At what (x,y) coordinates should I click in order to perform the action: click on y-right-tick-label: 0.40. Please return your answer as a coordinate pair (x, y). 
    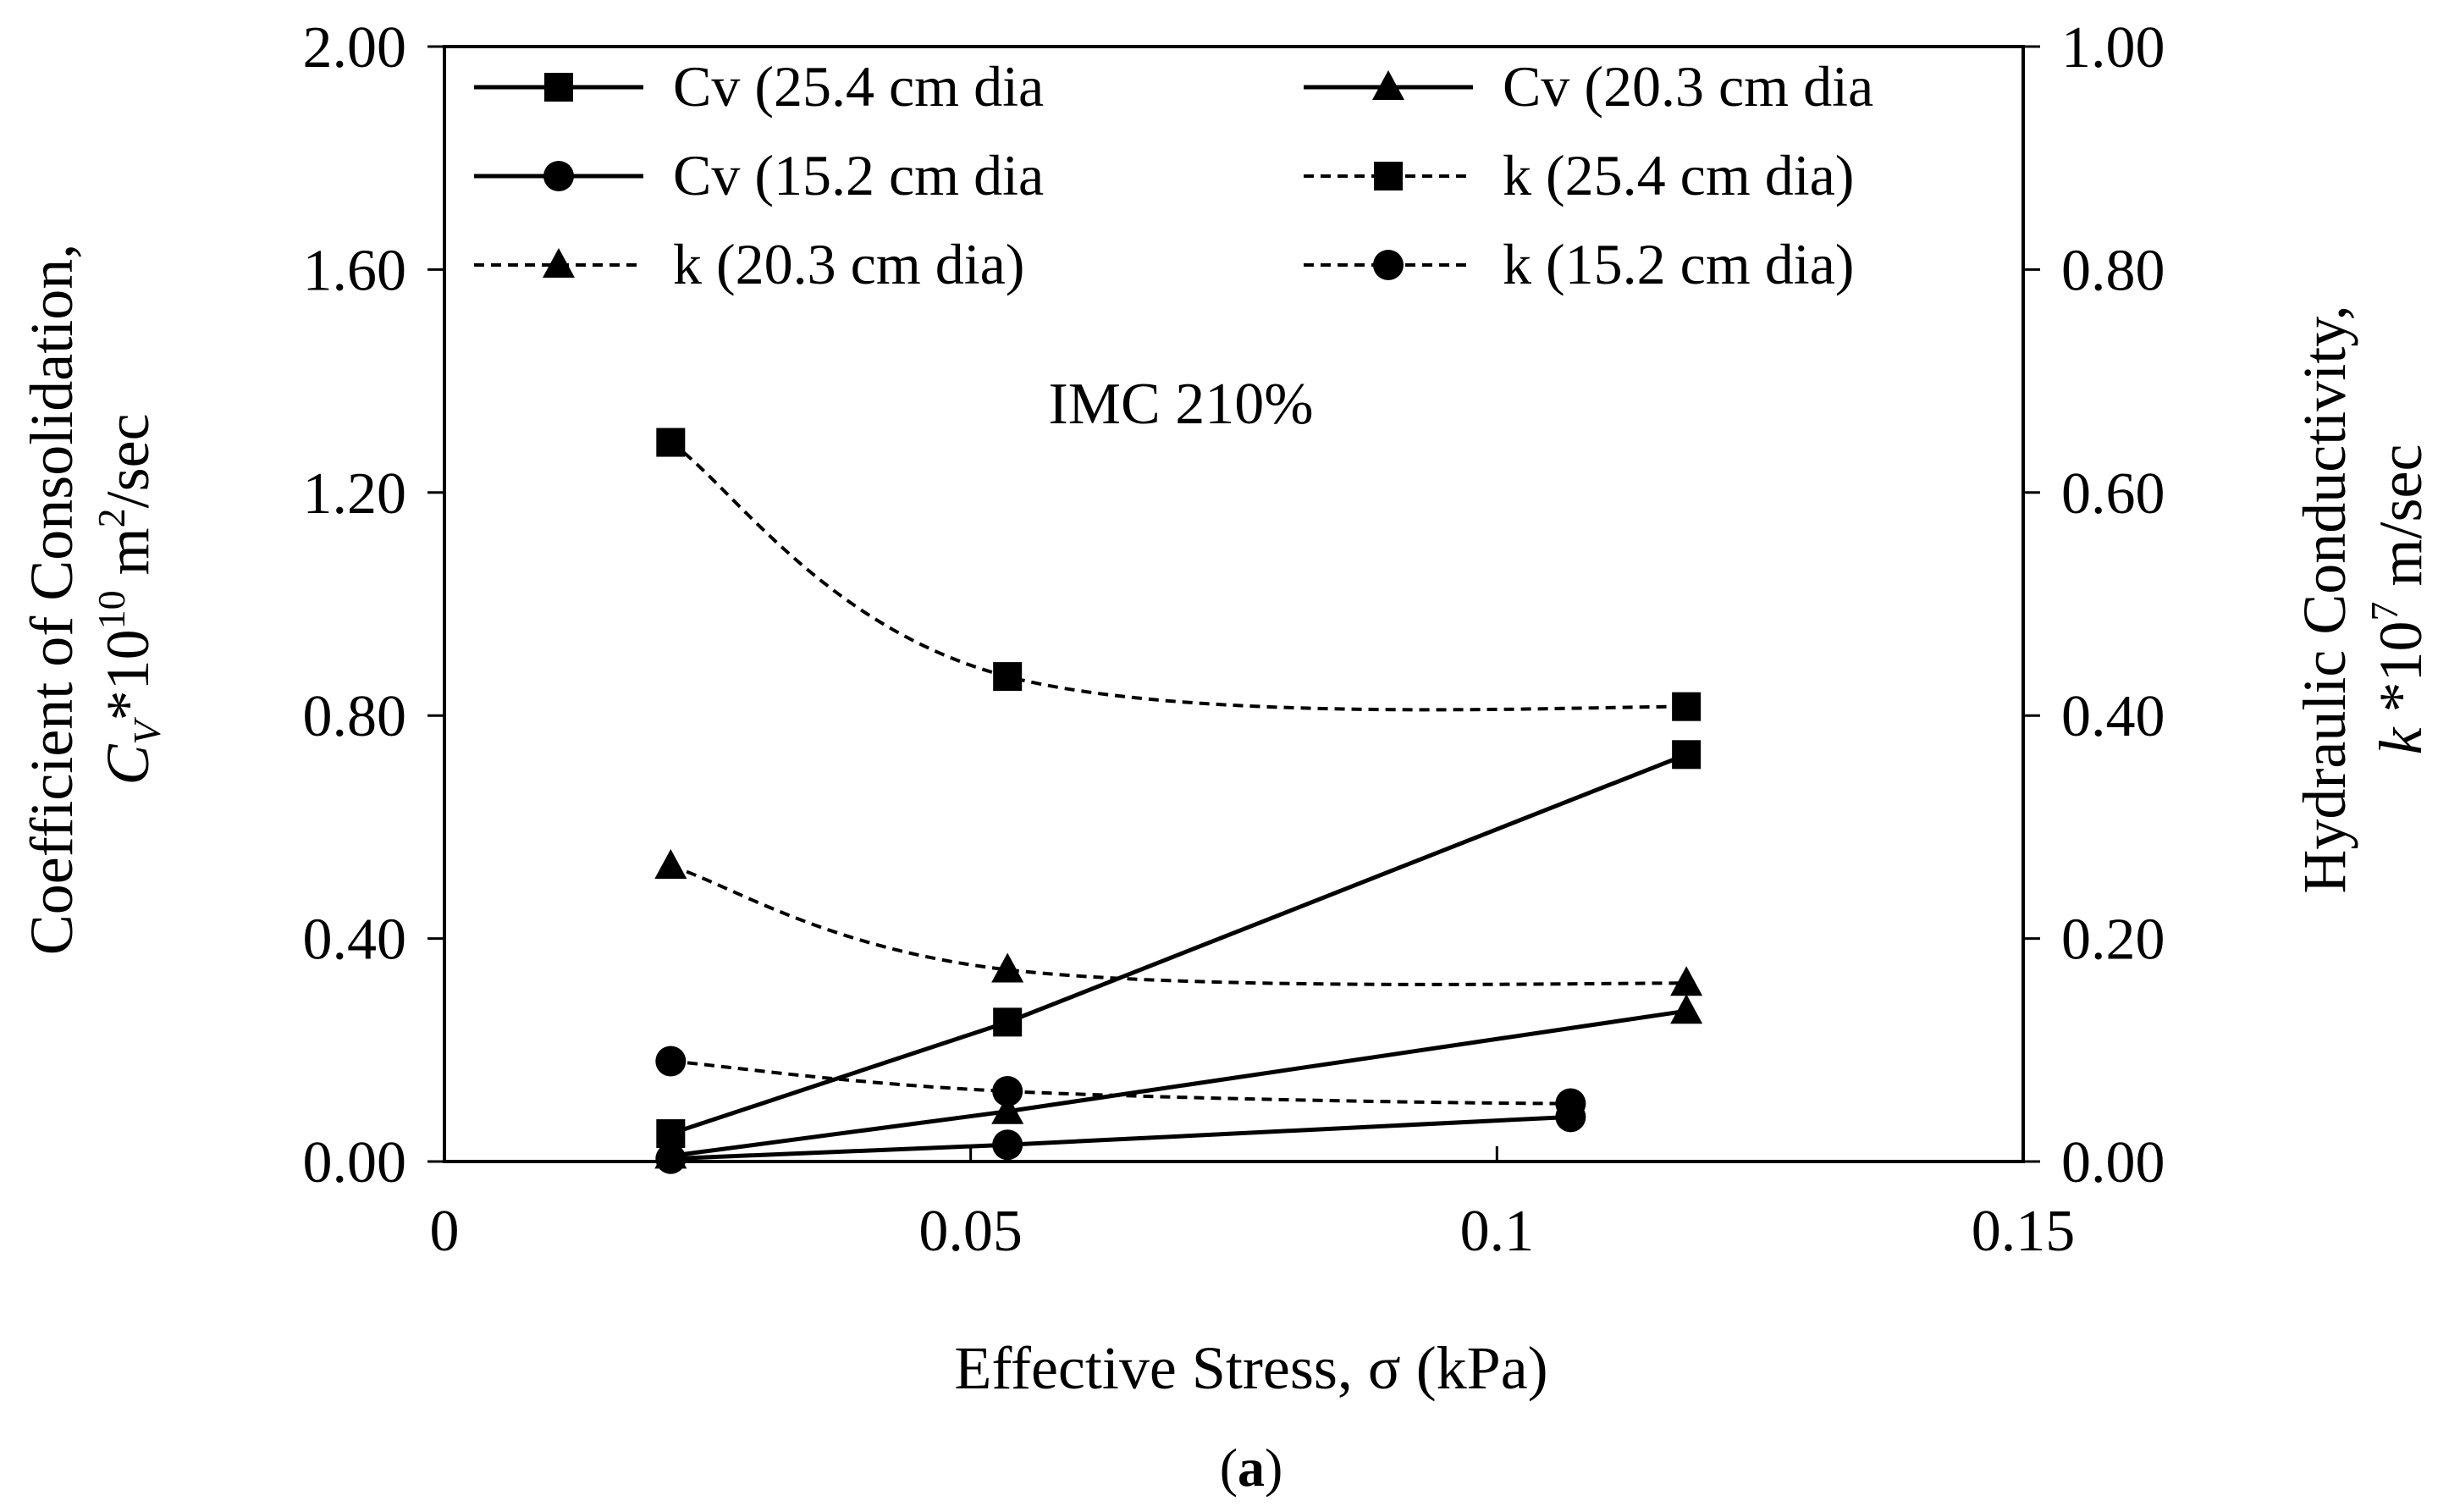
    Looking at the image, I should click on (2113, 716).